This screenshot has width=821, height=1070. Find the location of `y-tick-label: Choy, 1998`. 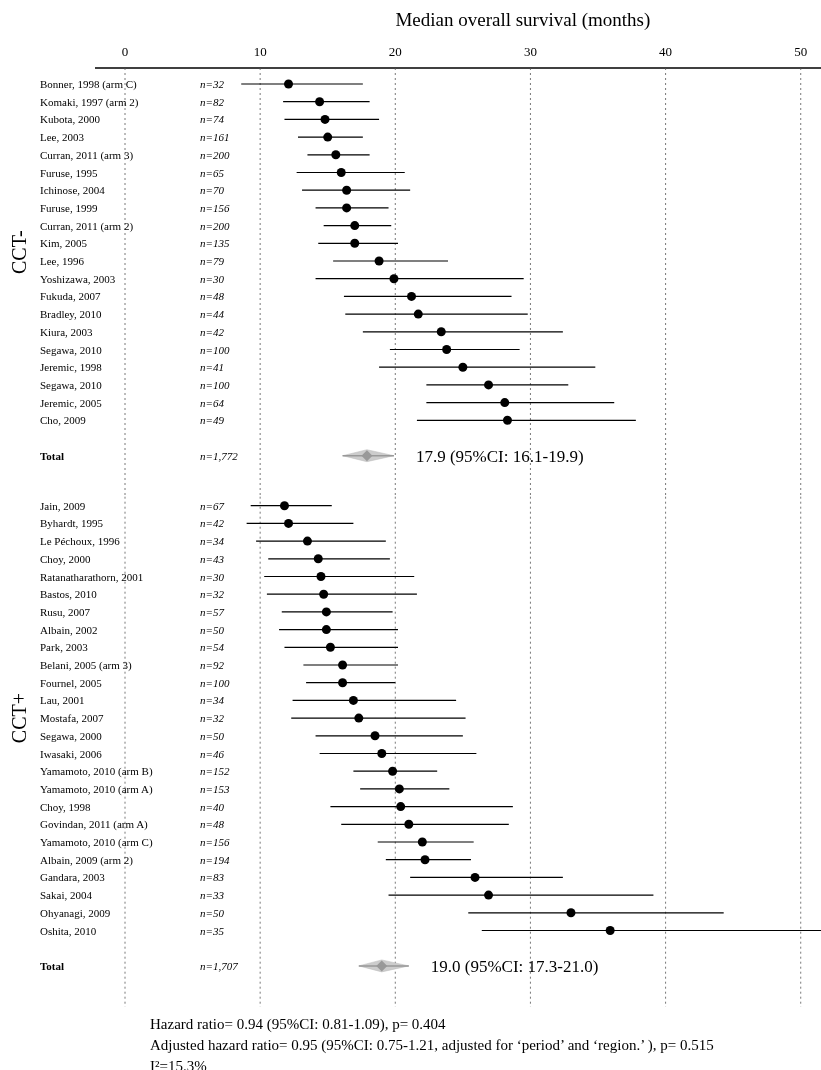

y-tick-label: Choy, 1998 is located at coordinates (66, 806).